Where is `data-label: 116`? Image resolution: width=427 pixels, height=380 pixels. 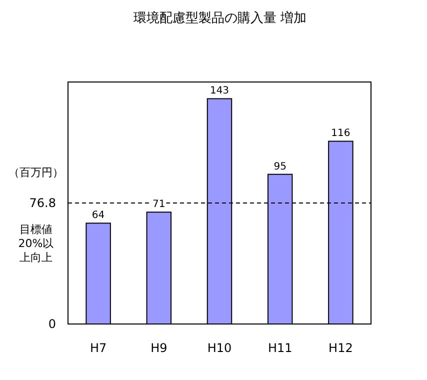 data-label: 116 is located at coordinates (340, 134).